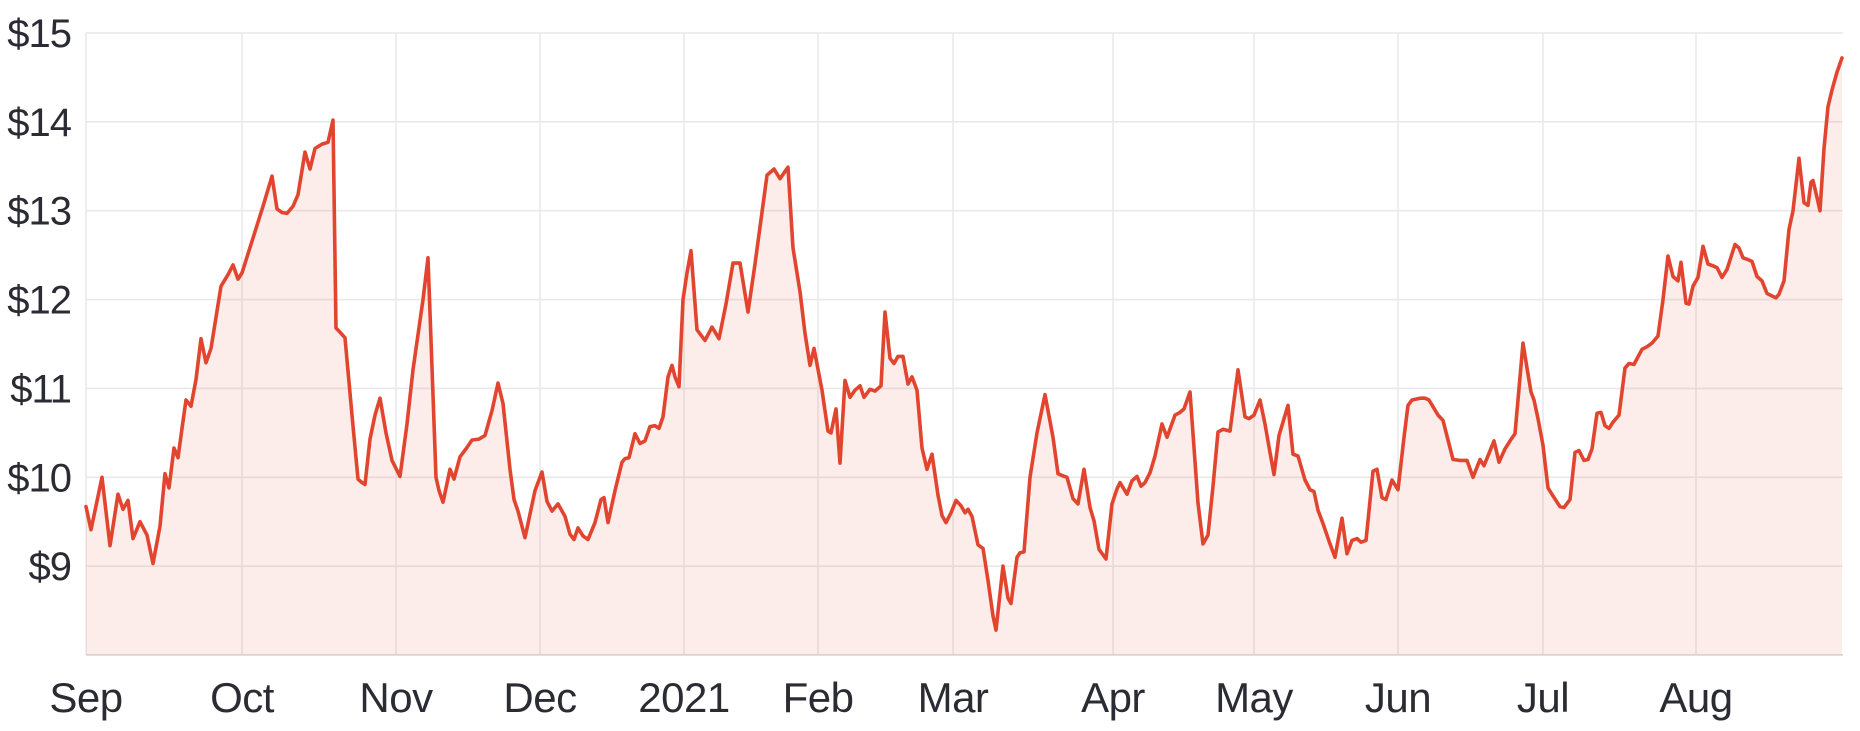 The image size is (1860, 731). I want to click on y-axis-label-usd15: $15, so click(39, 34).